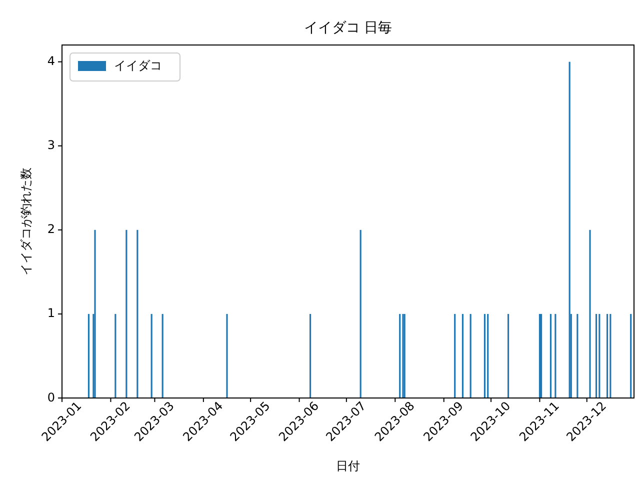 This screenshot has height=480, width=640. What do you see at coordinates (51, 229) in the screenshot?
I see `y-tick-label: 2` at bounding box center [51, 229].